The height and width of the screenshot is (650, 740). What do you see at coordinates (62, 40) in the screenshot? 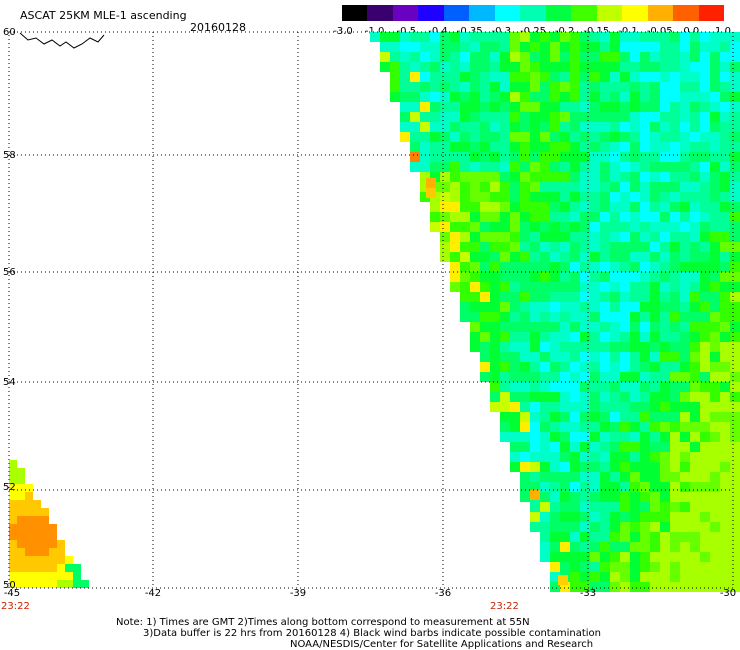
I see `coastline` at bounding box center [62, 40].